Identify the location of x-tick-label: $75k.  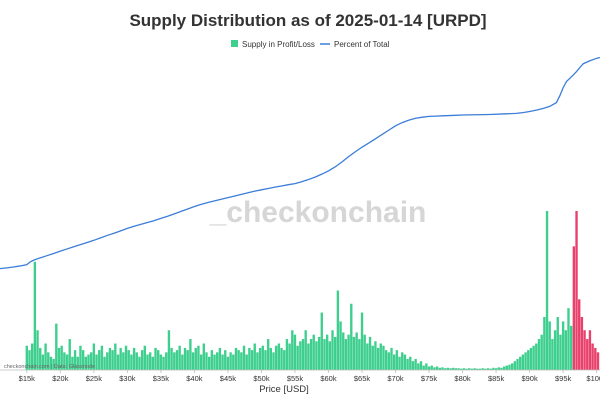
(429, 378).